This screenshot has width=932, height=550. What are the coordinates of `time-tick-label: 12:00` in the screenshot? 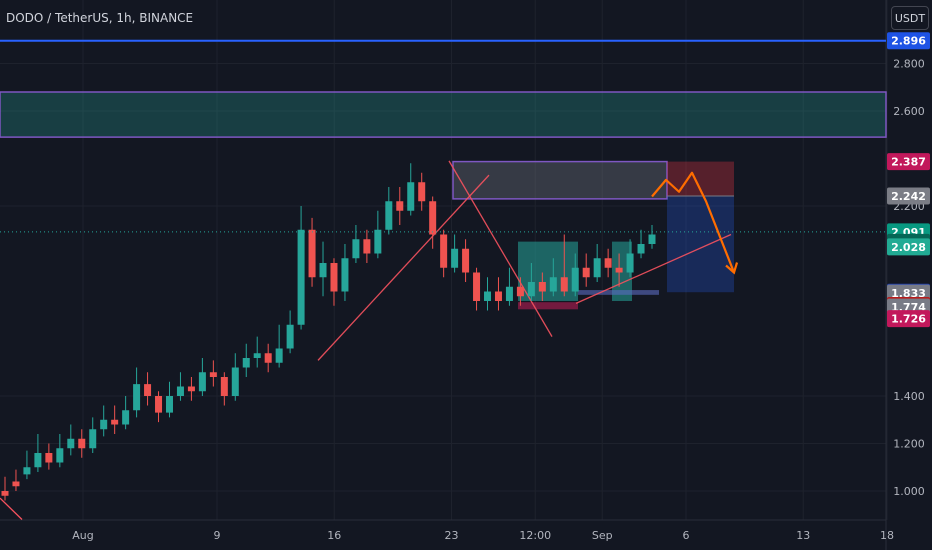 It's located at (535, 535).